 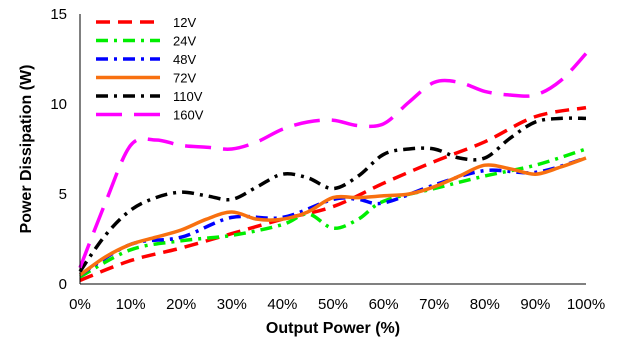 I want to click on legend: 12V 24V 48V 72V 110V 160V, so click(x=145, y=72).